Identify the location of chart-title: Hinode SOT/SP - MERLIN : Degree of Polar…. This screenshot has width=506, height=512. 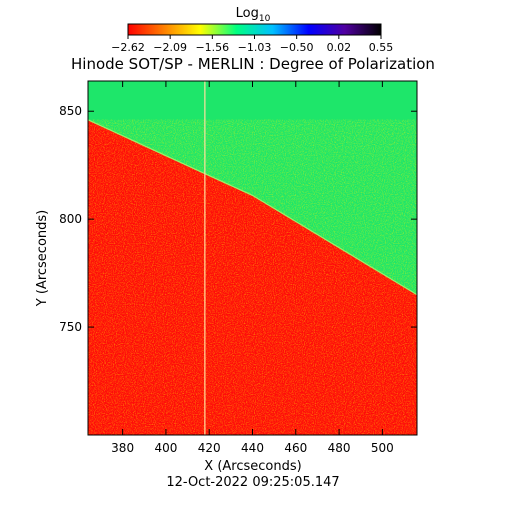
(253, 64).